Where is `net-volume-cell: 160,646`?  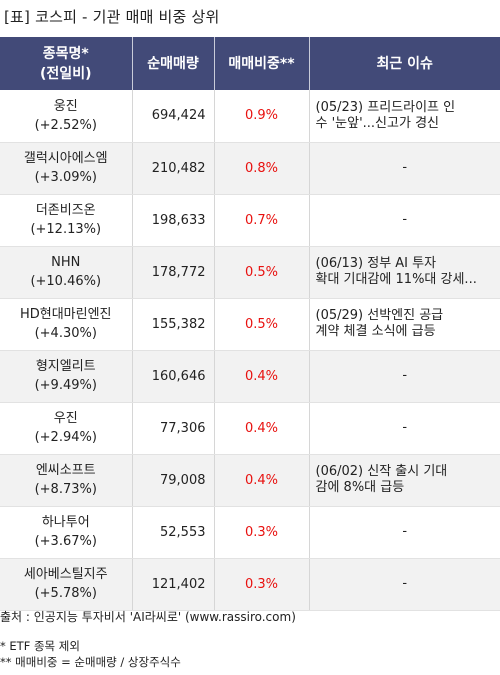
net-volume-cell: 160,646 is located at coordinates (173, 376).